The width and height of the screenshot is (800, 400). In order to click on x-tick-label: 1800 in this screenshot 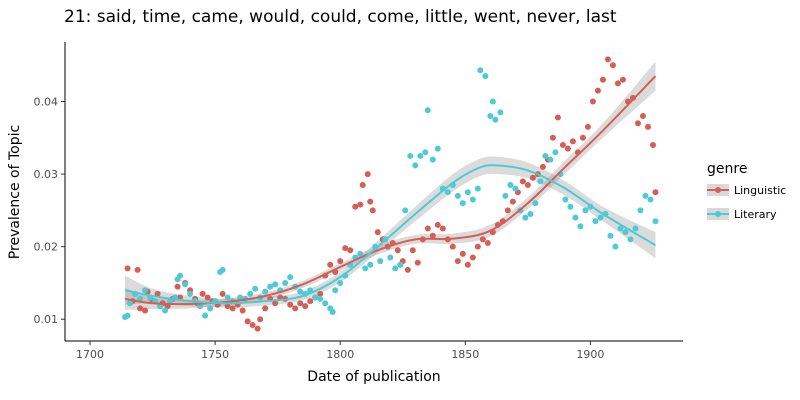, I will do `click(340, 354)`.